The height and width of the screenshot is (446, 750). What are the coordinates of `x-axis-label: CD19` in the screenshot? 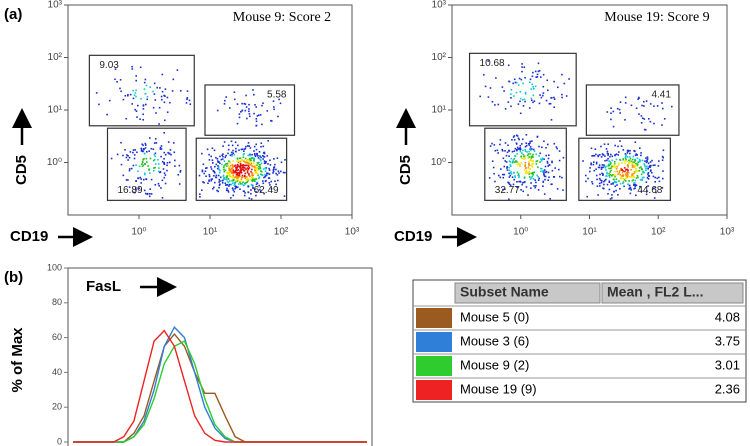 It's located at (413, 236).